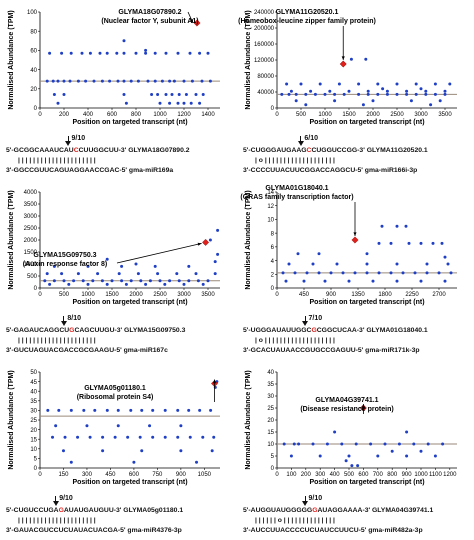 The image size is (474, 540). I want to click on y-tick-label: 40, so click(33, 71).